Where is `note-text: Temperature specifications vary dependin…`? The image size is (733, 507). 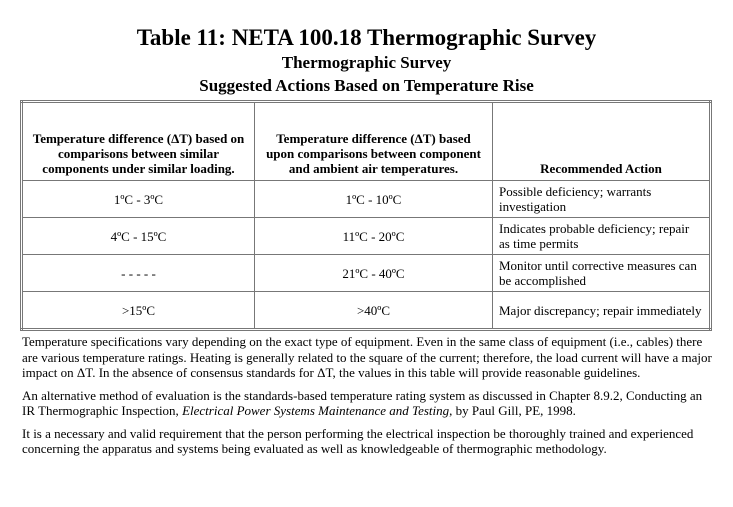
note-text: Temperature specifications vary dependin… is located at coordinates (367, 357).